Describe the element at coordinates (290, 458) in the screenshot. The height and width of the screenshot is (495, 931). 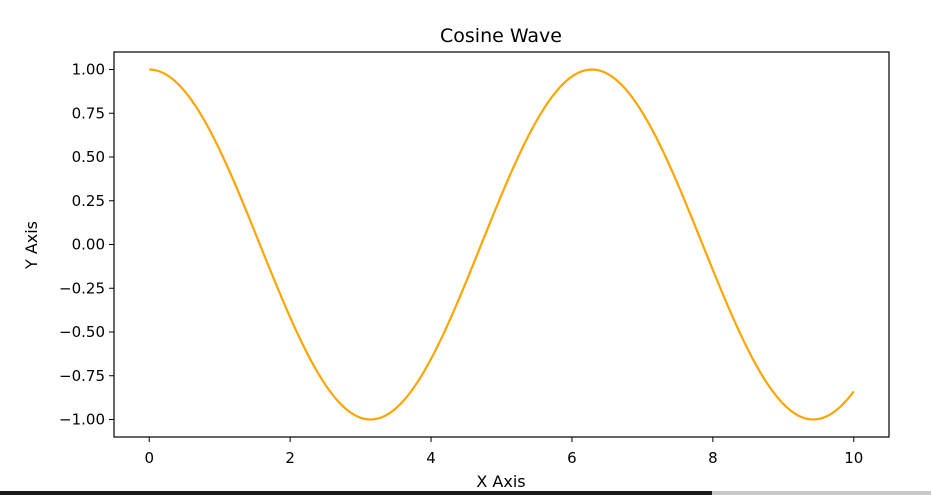
I see `x-tick-label: 2` at that location.